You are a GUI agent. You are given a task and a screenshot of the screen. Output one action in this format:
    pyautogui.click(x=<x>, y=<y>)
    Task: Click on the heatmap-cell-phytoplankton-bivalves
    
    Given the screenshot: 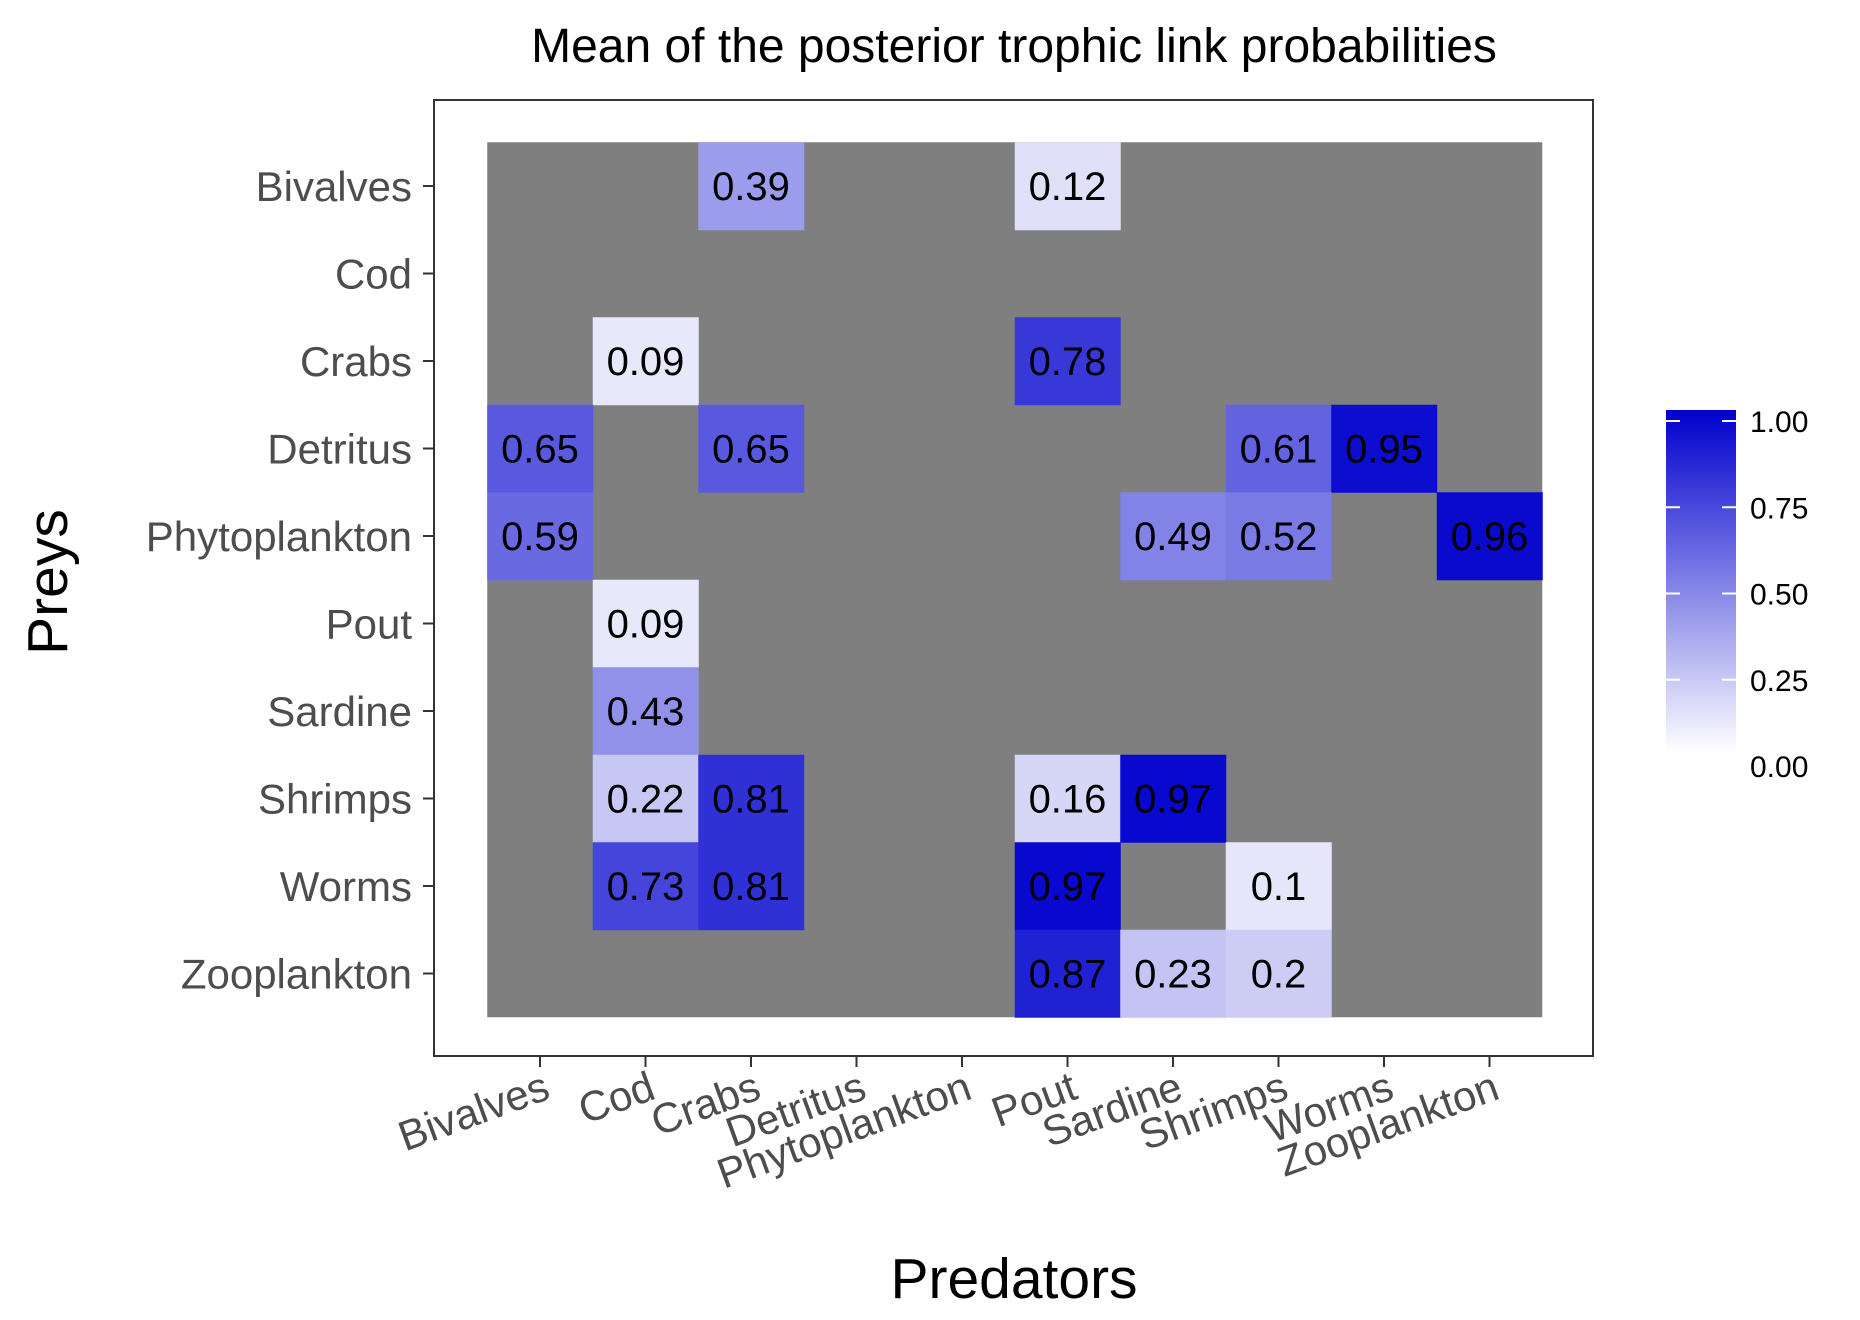 What is the action you would take?
    pyautogui.click(x=540, y=536)
    